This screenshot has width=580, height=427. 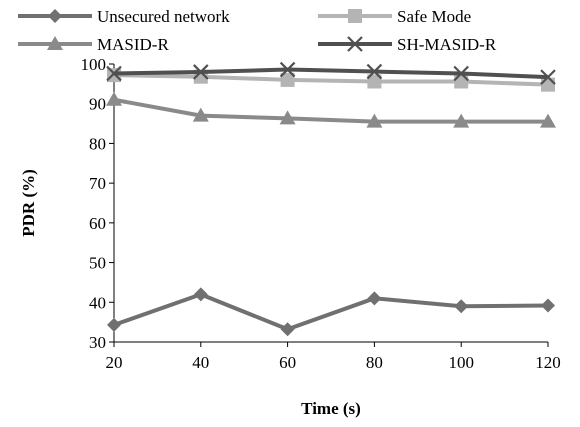 I want to click on x-tick-label: 80, so click(x=374, y=362).